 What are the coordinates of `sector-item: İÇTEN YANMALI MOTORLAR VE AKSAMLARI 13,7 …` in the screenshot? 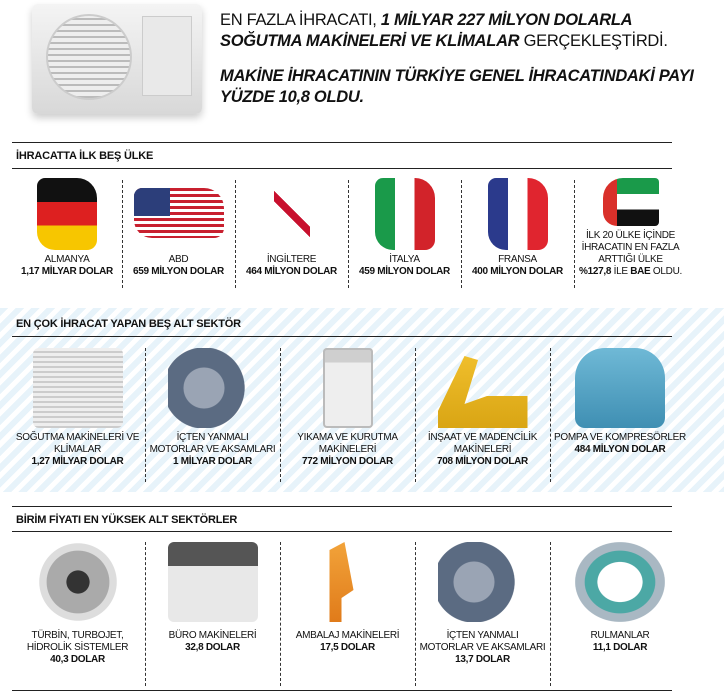 It's located at (482, 613).